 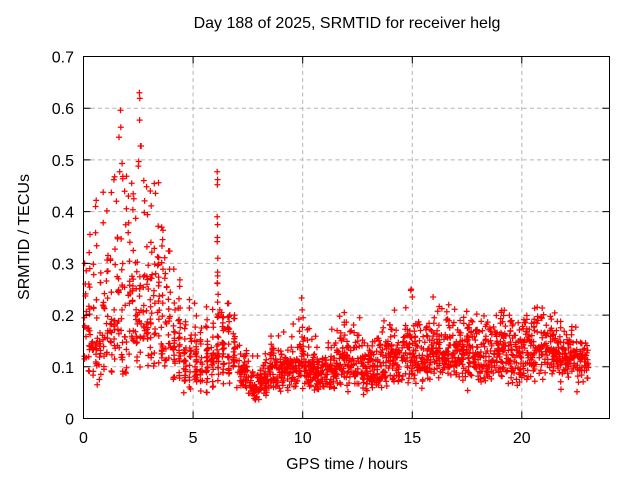 I want to click on x-axis-label: GPS time / hours, so click(x=347, y=464).